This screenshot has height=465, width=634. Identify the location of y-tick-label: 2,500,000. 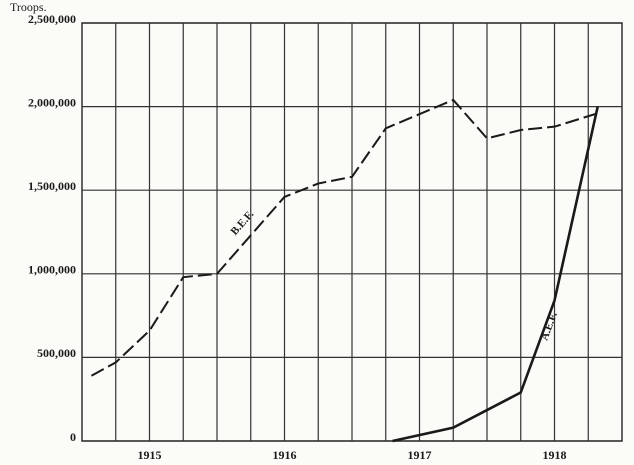
(52, 19).